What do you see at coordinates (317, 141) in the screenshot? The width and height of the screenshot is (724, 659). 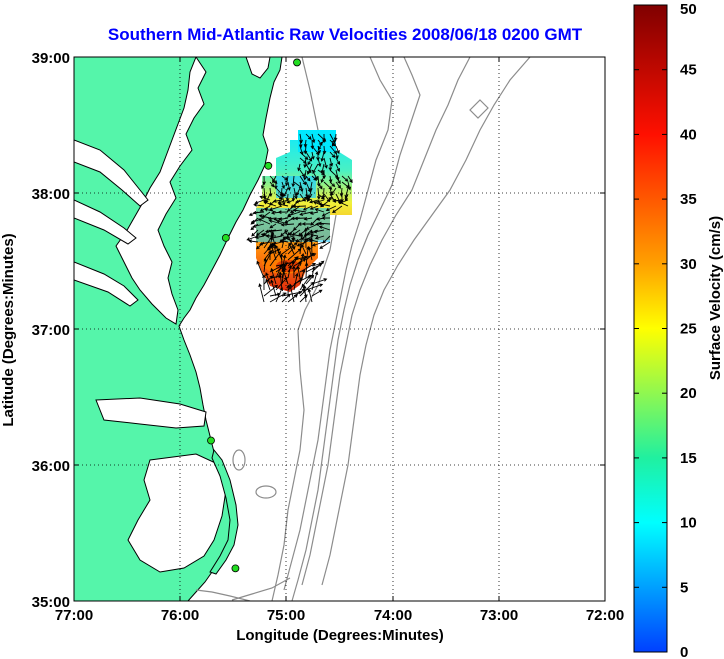 I see `velocity-cell-top` at bounding box center [317, 141].